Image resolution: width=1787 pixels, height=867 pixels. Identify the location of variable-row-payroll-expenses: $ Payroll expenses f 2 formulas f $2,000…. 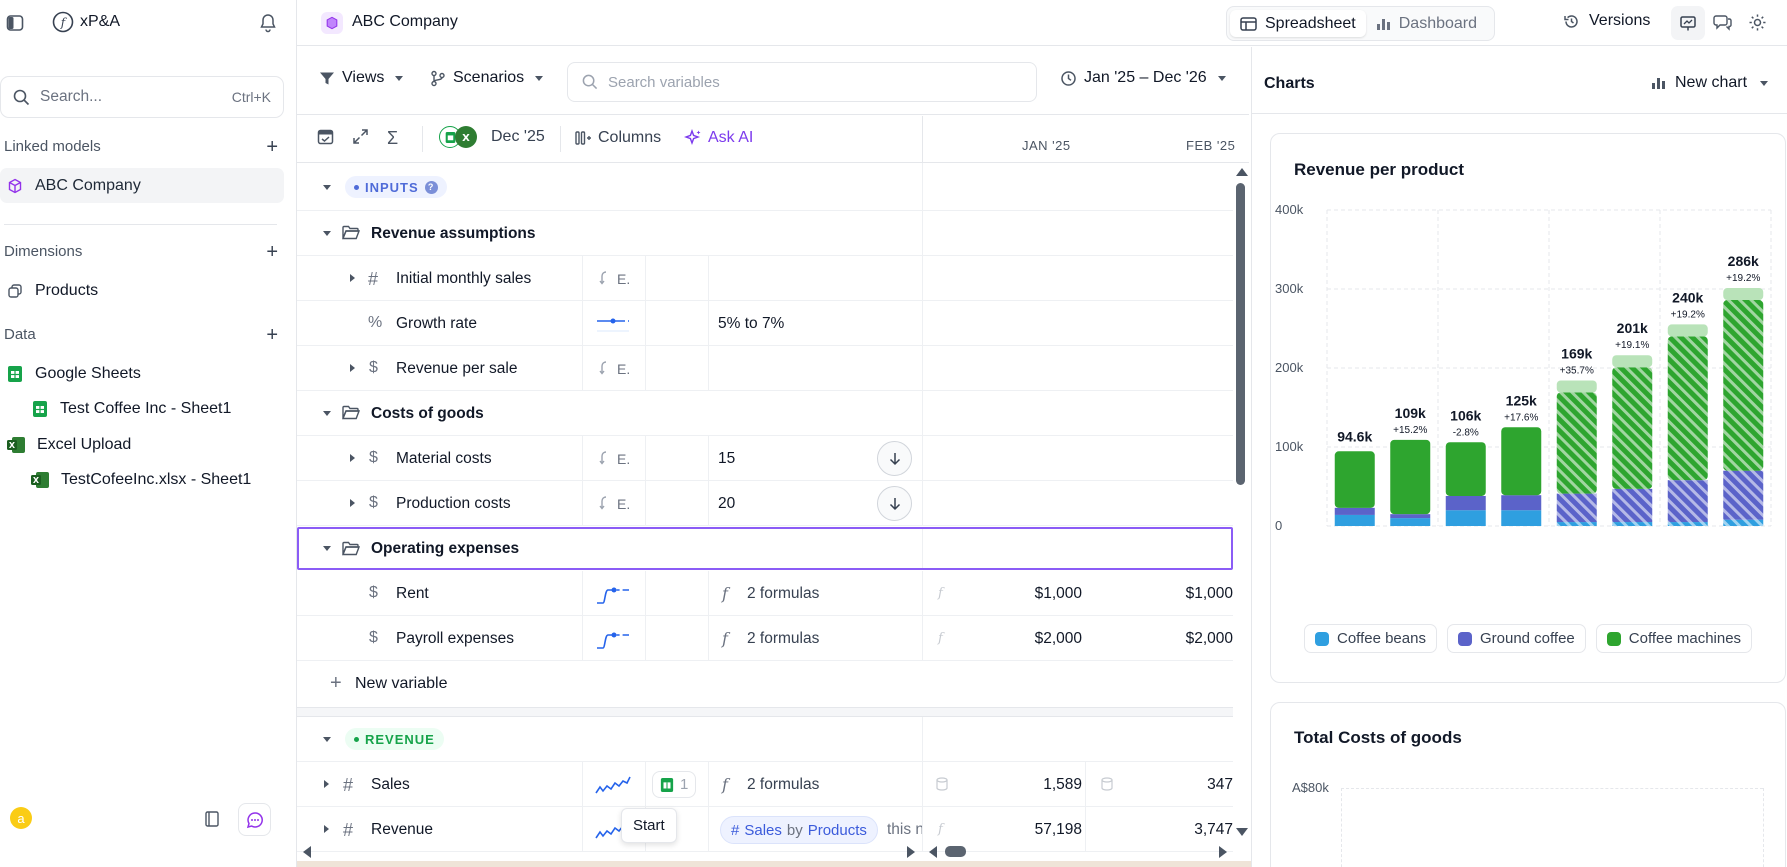
(765, 638).